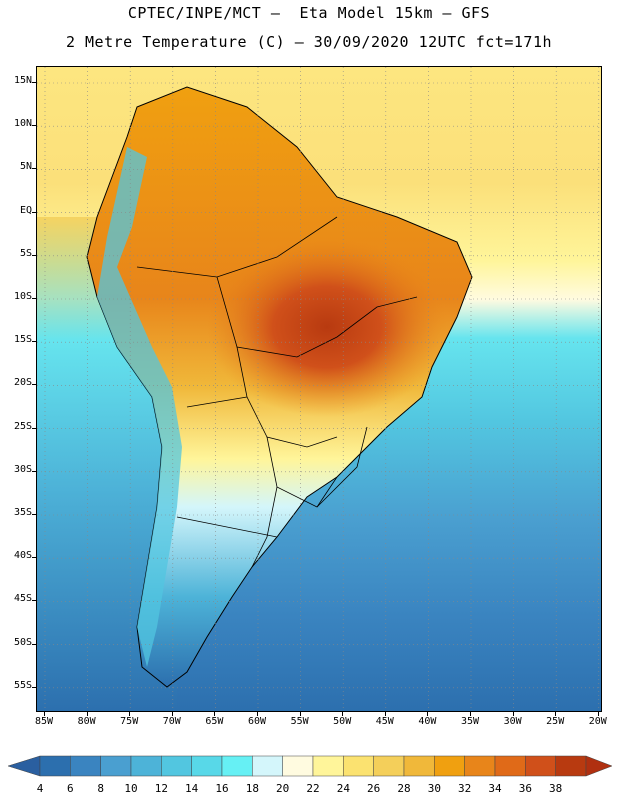  What do you see at coordinates (343, 788) in the screenshot?
I see `colorbar-tick-label: 24` at bounding box center [343, 788].